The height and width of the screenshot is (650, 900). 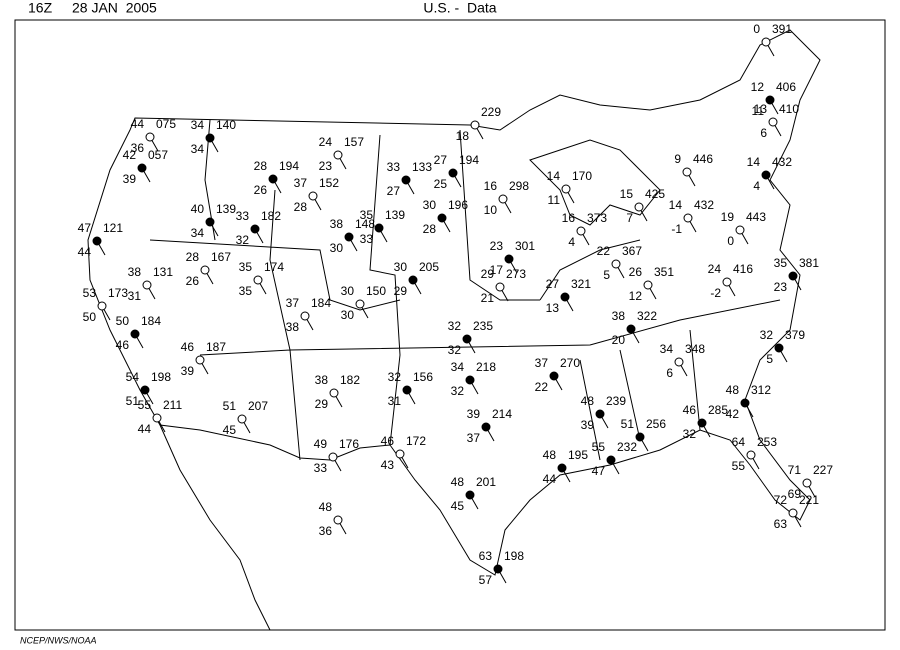 I want to click on pressure: 351, so click(x=664, y=272).